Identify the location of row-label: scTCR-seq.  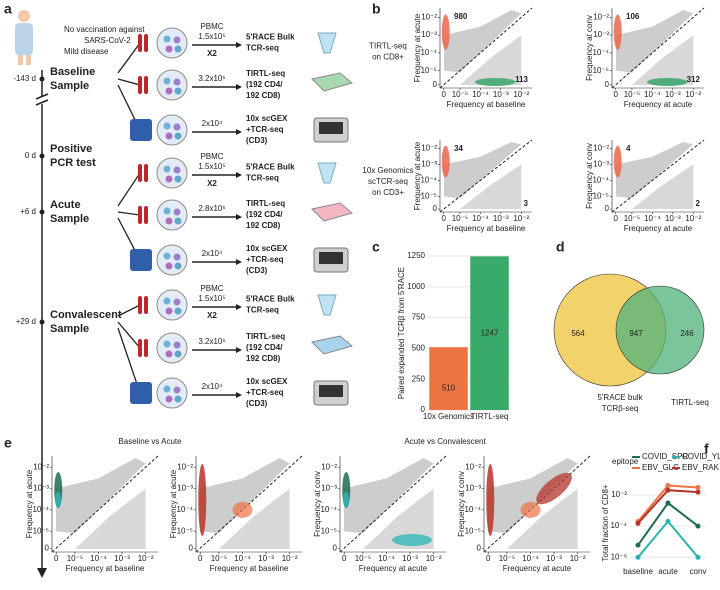
(388, 181).